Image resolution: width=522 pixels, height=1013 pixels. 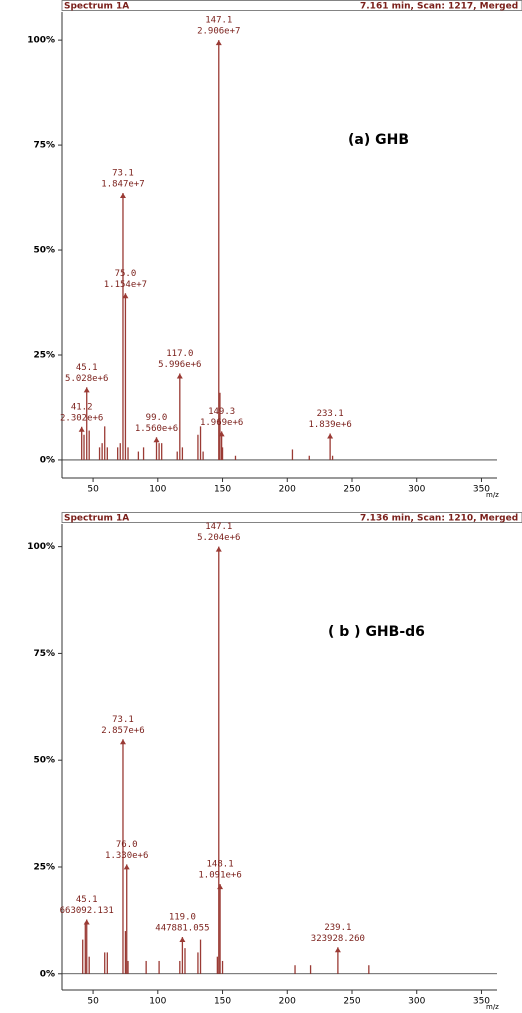 I want to click on peak-abundance-label: 323928.260, so click(x=338, y=939).